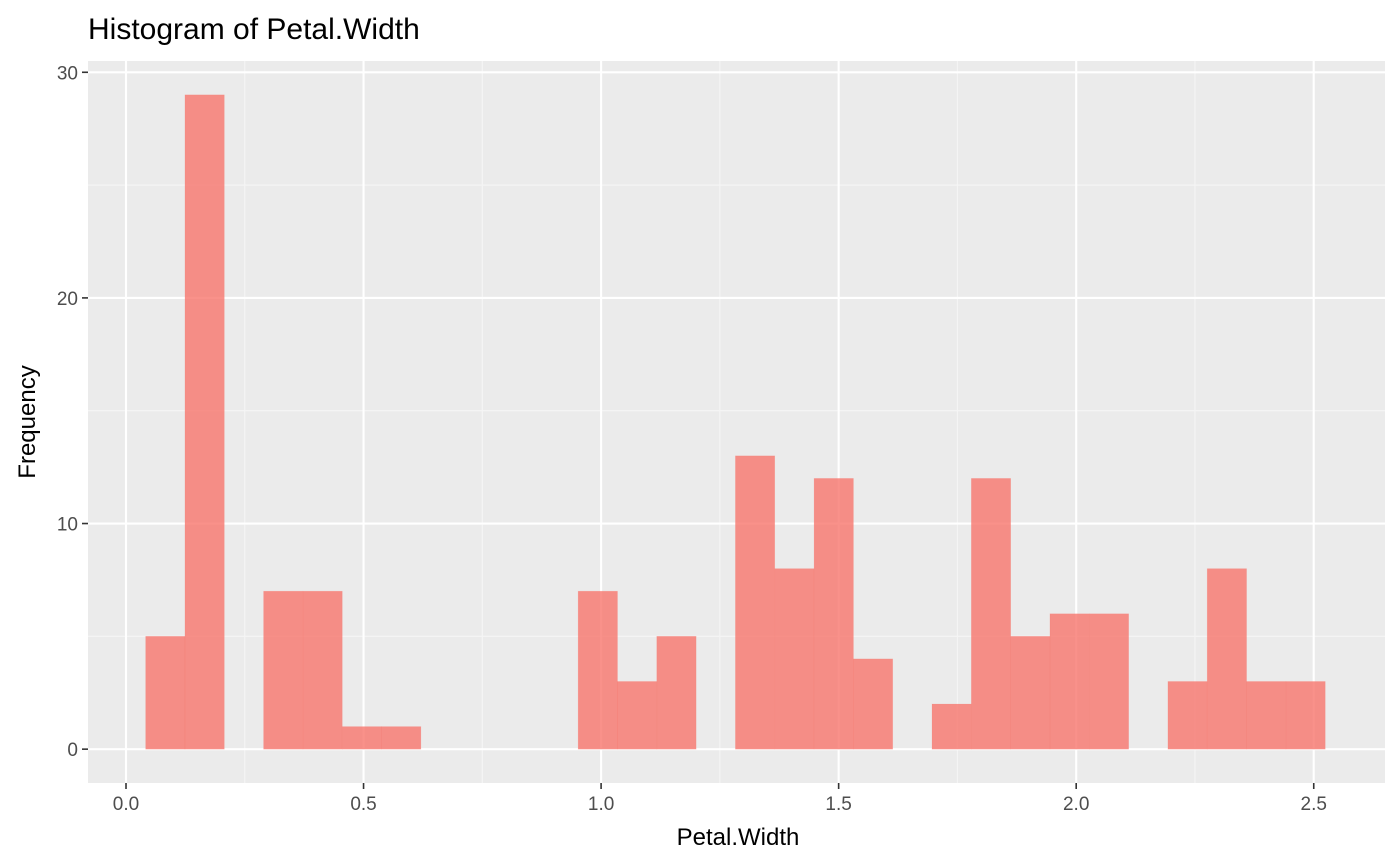 The height and width of the screenshot is (866, 1400). I want to click on x-tick-label: 2.0, so click(1076, 804).